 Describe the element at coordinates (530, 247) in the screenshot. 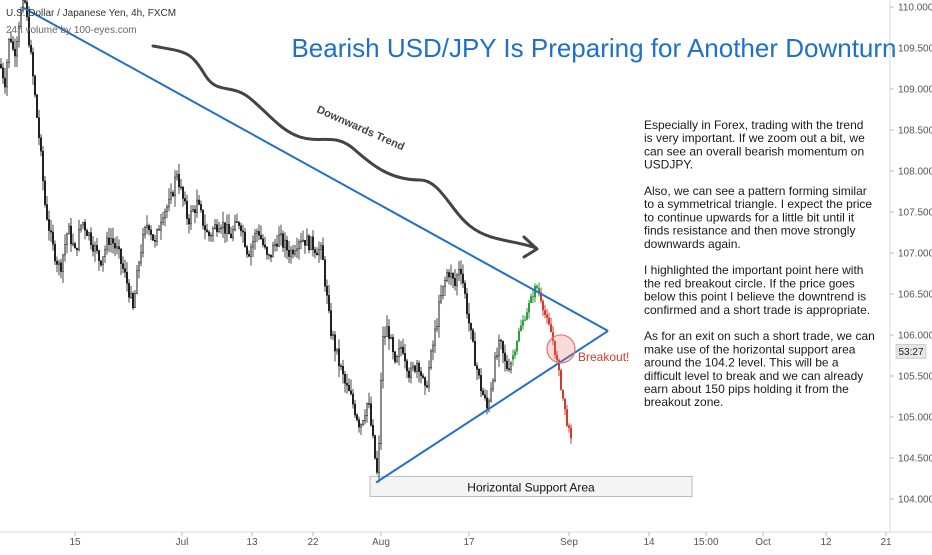

I see `trend-arrow-head` at that location.